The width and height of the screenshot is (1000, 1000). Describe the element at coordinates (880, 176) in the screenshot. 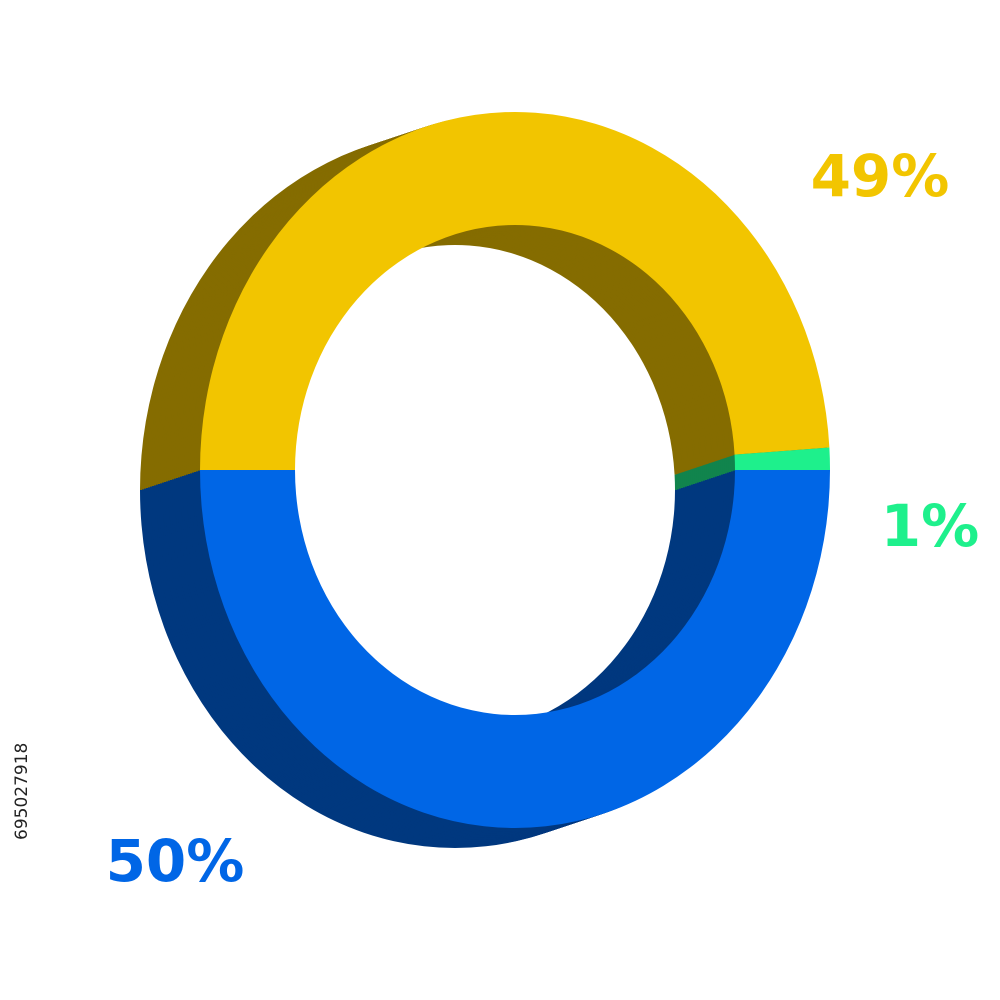

I see `value-label: 49%` at that location.